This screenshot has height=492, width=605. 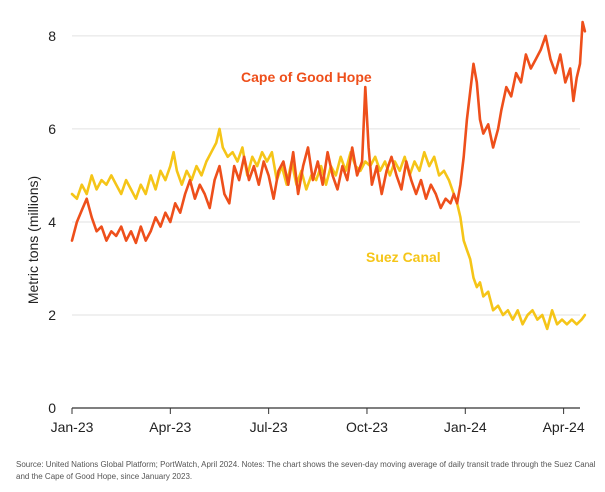 What do you see at coordinates (564, 427) in the screenshot?
I see `x-tick-label: Apr-24` at bounding box center [564, 427].